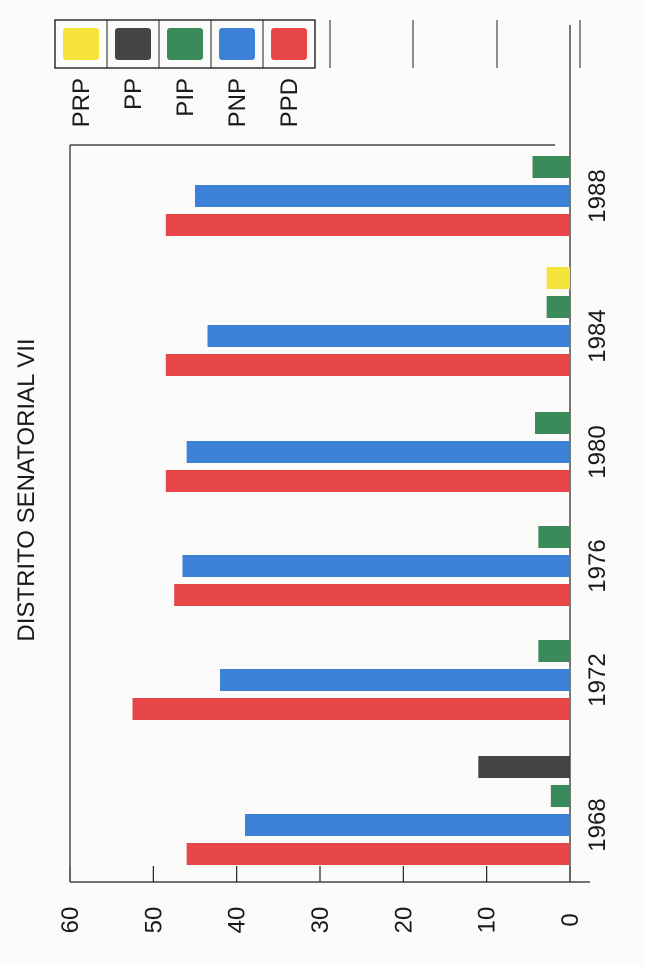 The width and height of the screenshot is (645, 966). Describe the element at coordinates (372, 595) in the screenshot. I see `bar-ppd-1976` at that location.